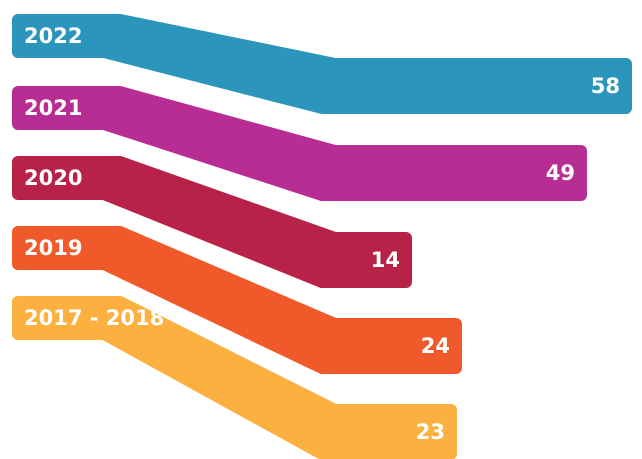 This screenshot has width=642, height=459. What do you see at coordinates (53, 108) in the screenshot?
I see `category-label: 2021` at bounding box center [53, 108].